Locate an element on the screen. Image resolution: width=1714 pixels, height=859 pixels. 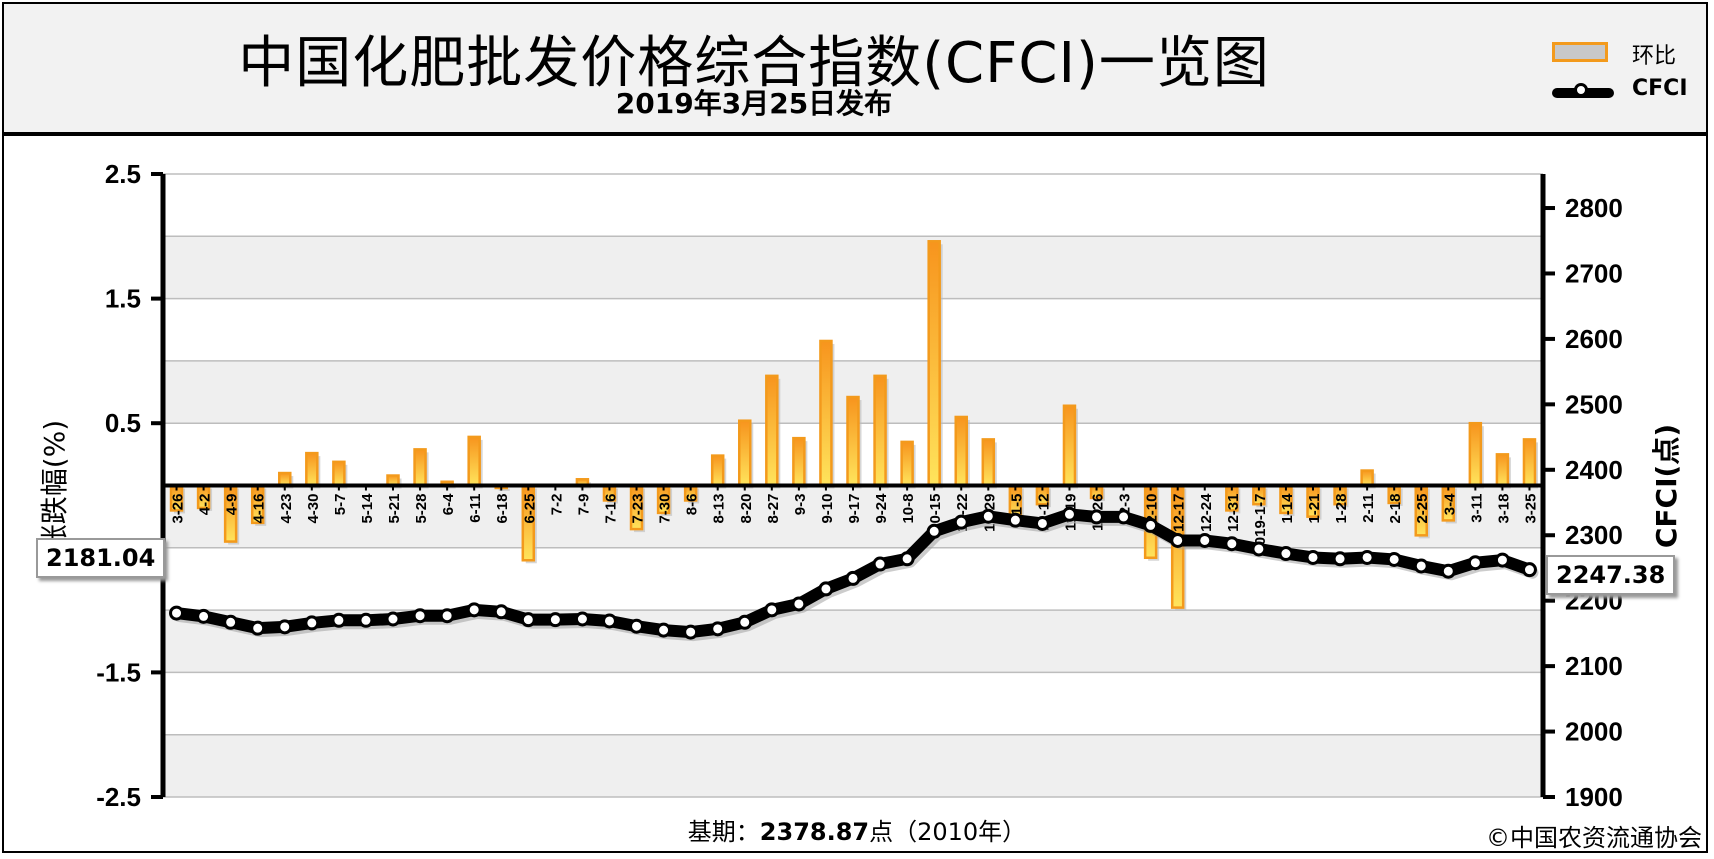
x-axis-tick-label: 3-4 is located at coordinates (1449, 504).